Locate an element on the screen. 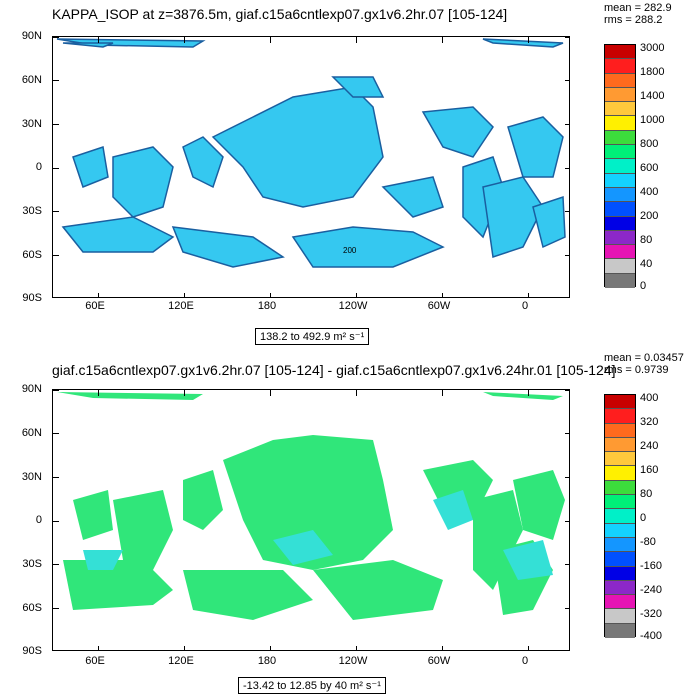 Image resolution: width=700 pixels, height=700 pixels. pacific-main is located at coordinates (297, 147).